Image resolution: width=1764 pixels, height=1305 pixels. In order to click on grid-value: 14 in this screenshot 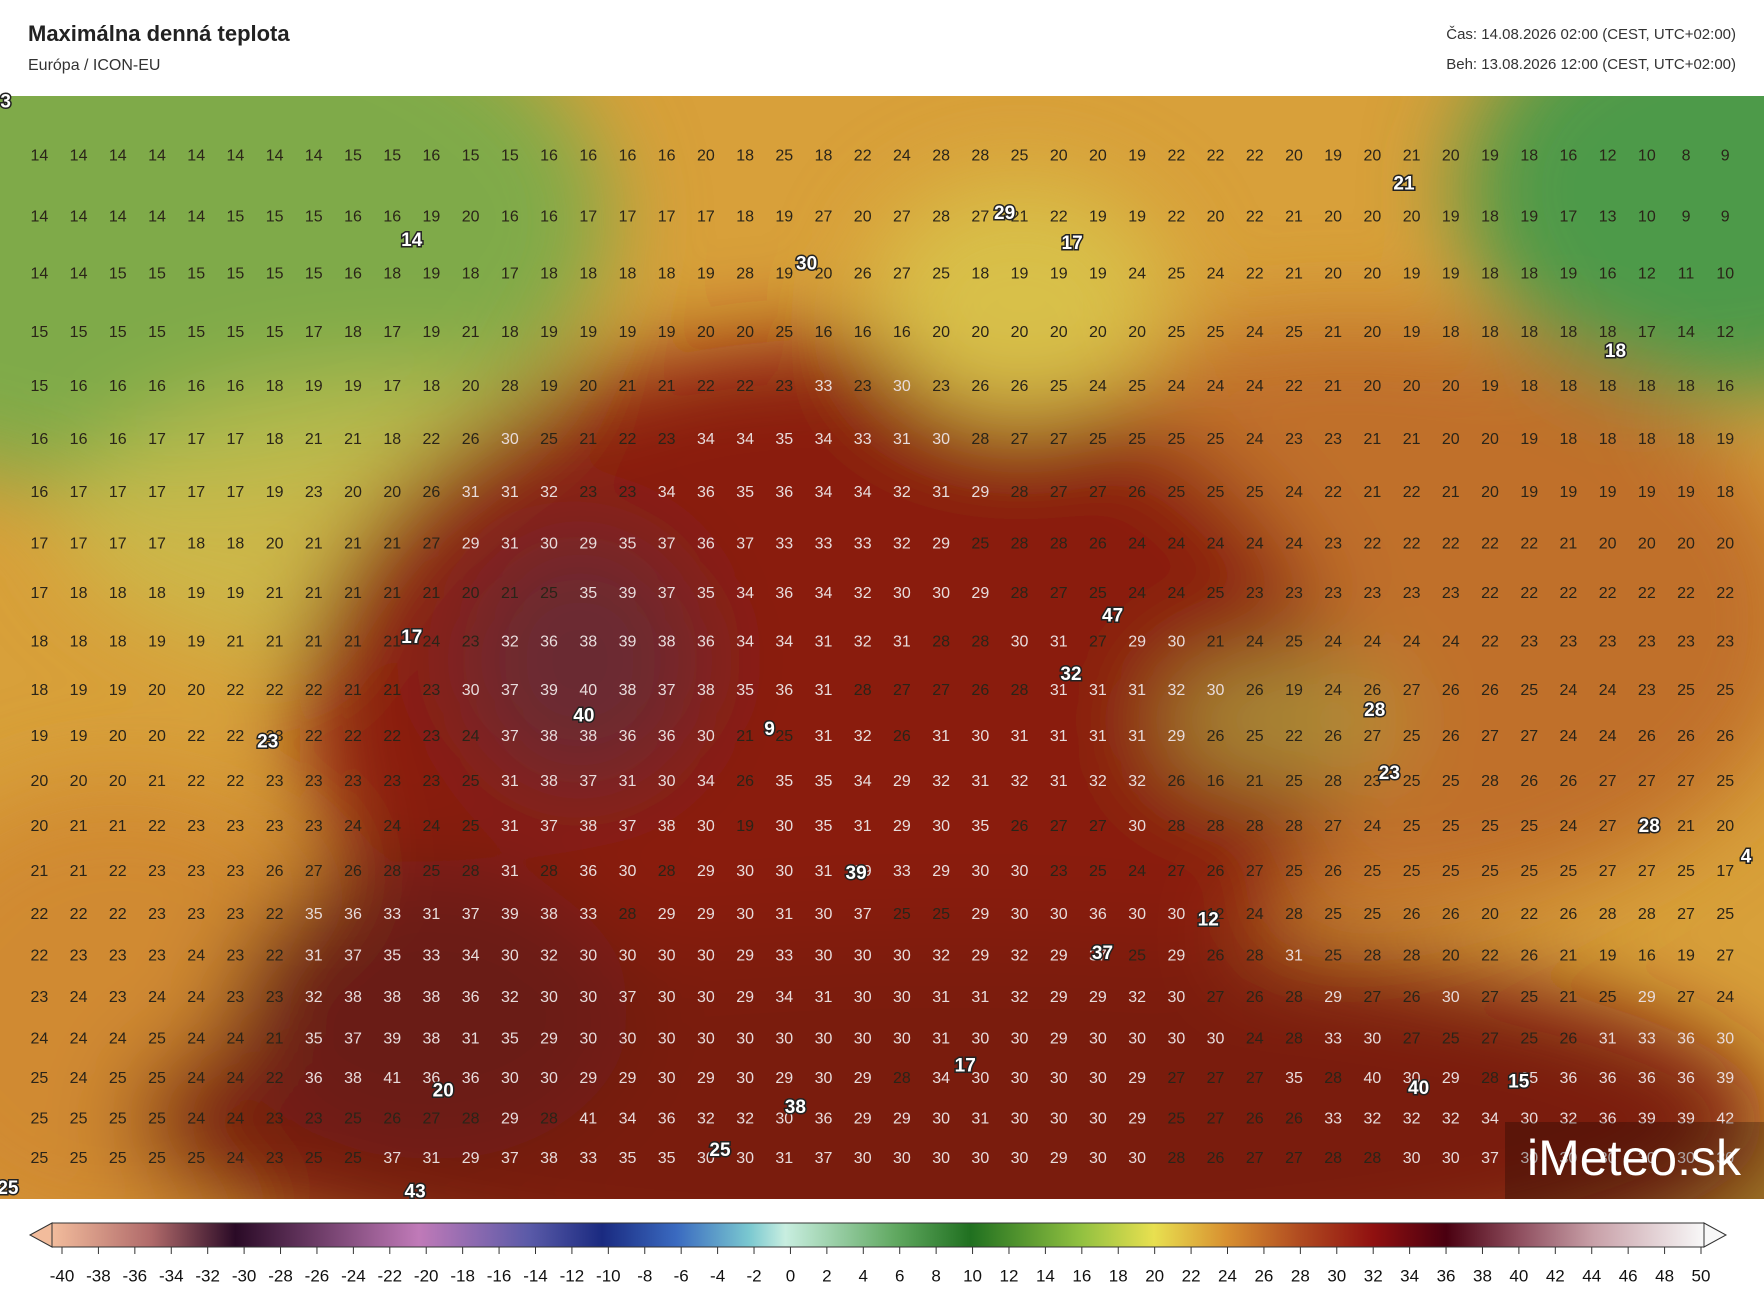, I will do `click(79, 156)`.